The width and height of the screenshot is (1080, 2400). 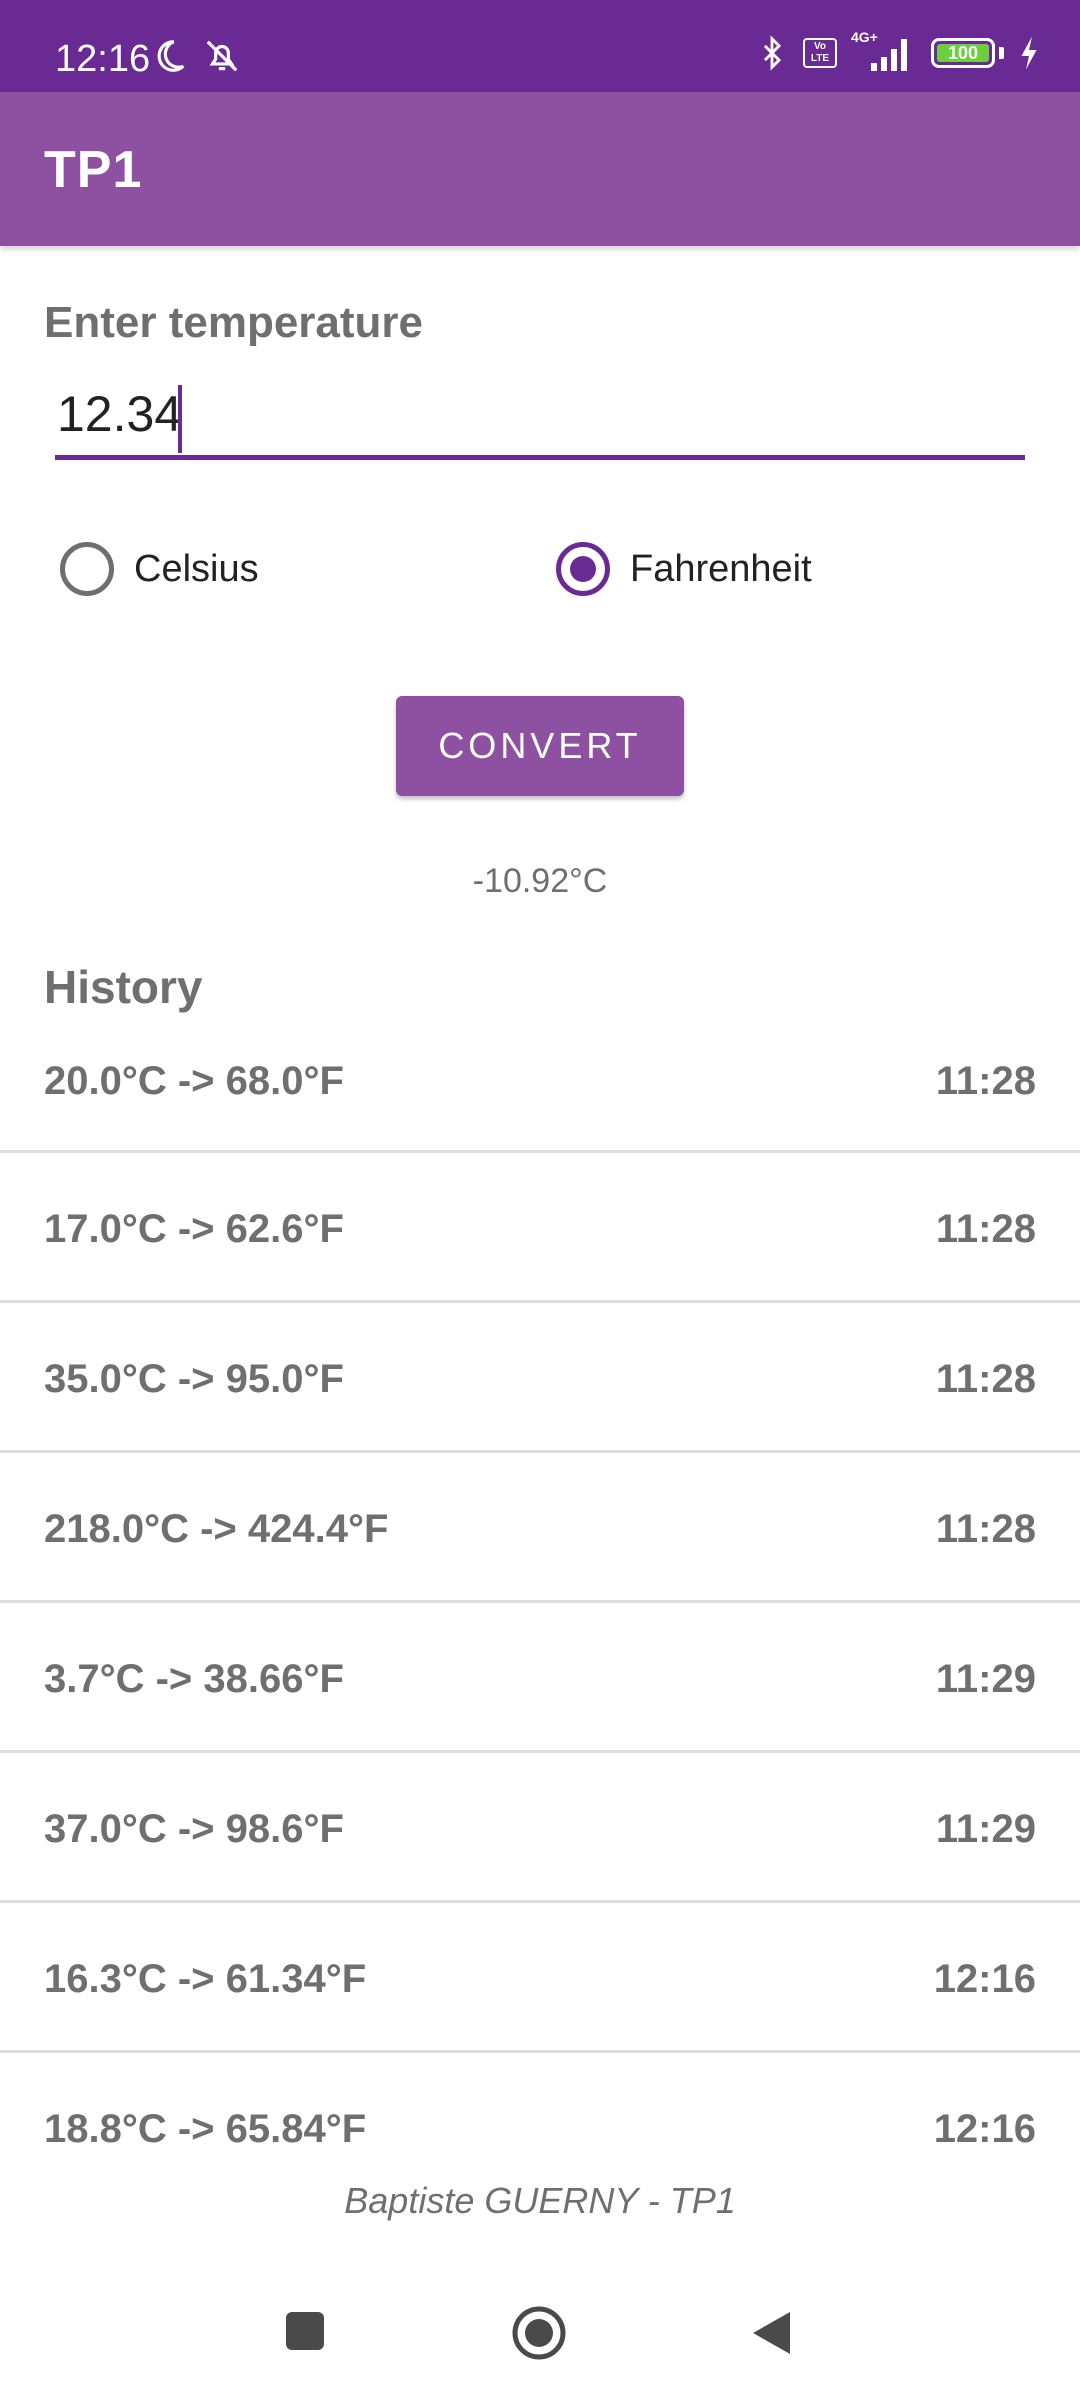 I want to click on radio-celsius-label: Celsius, so click(x=196, y=568).